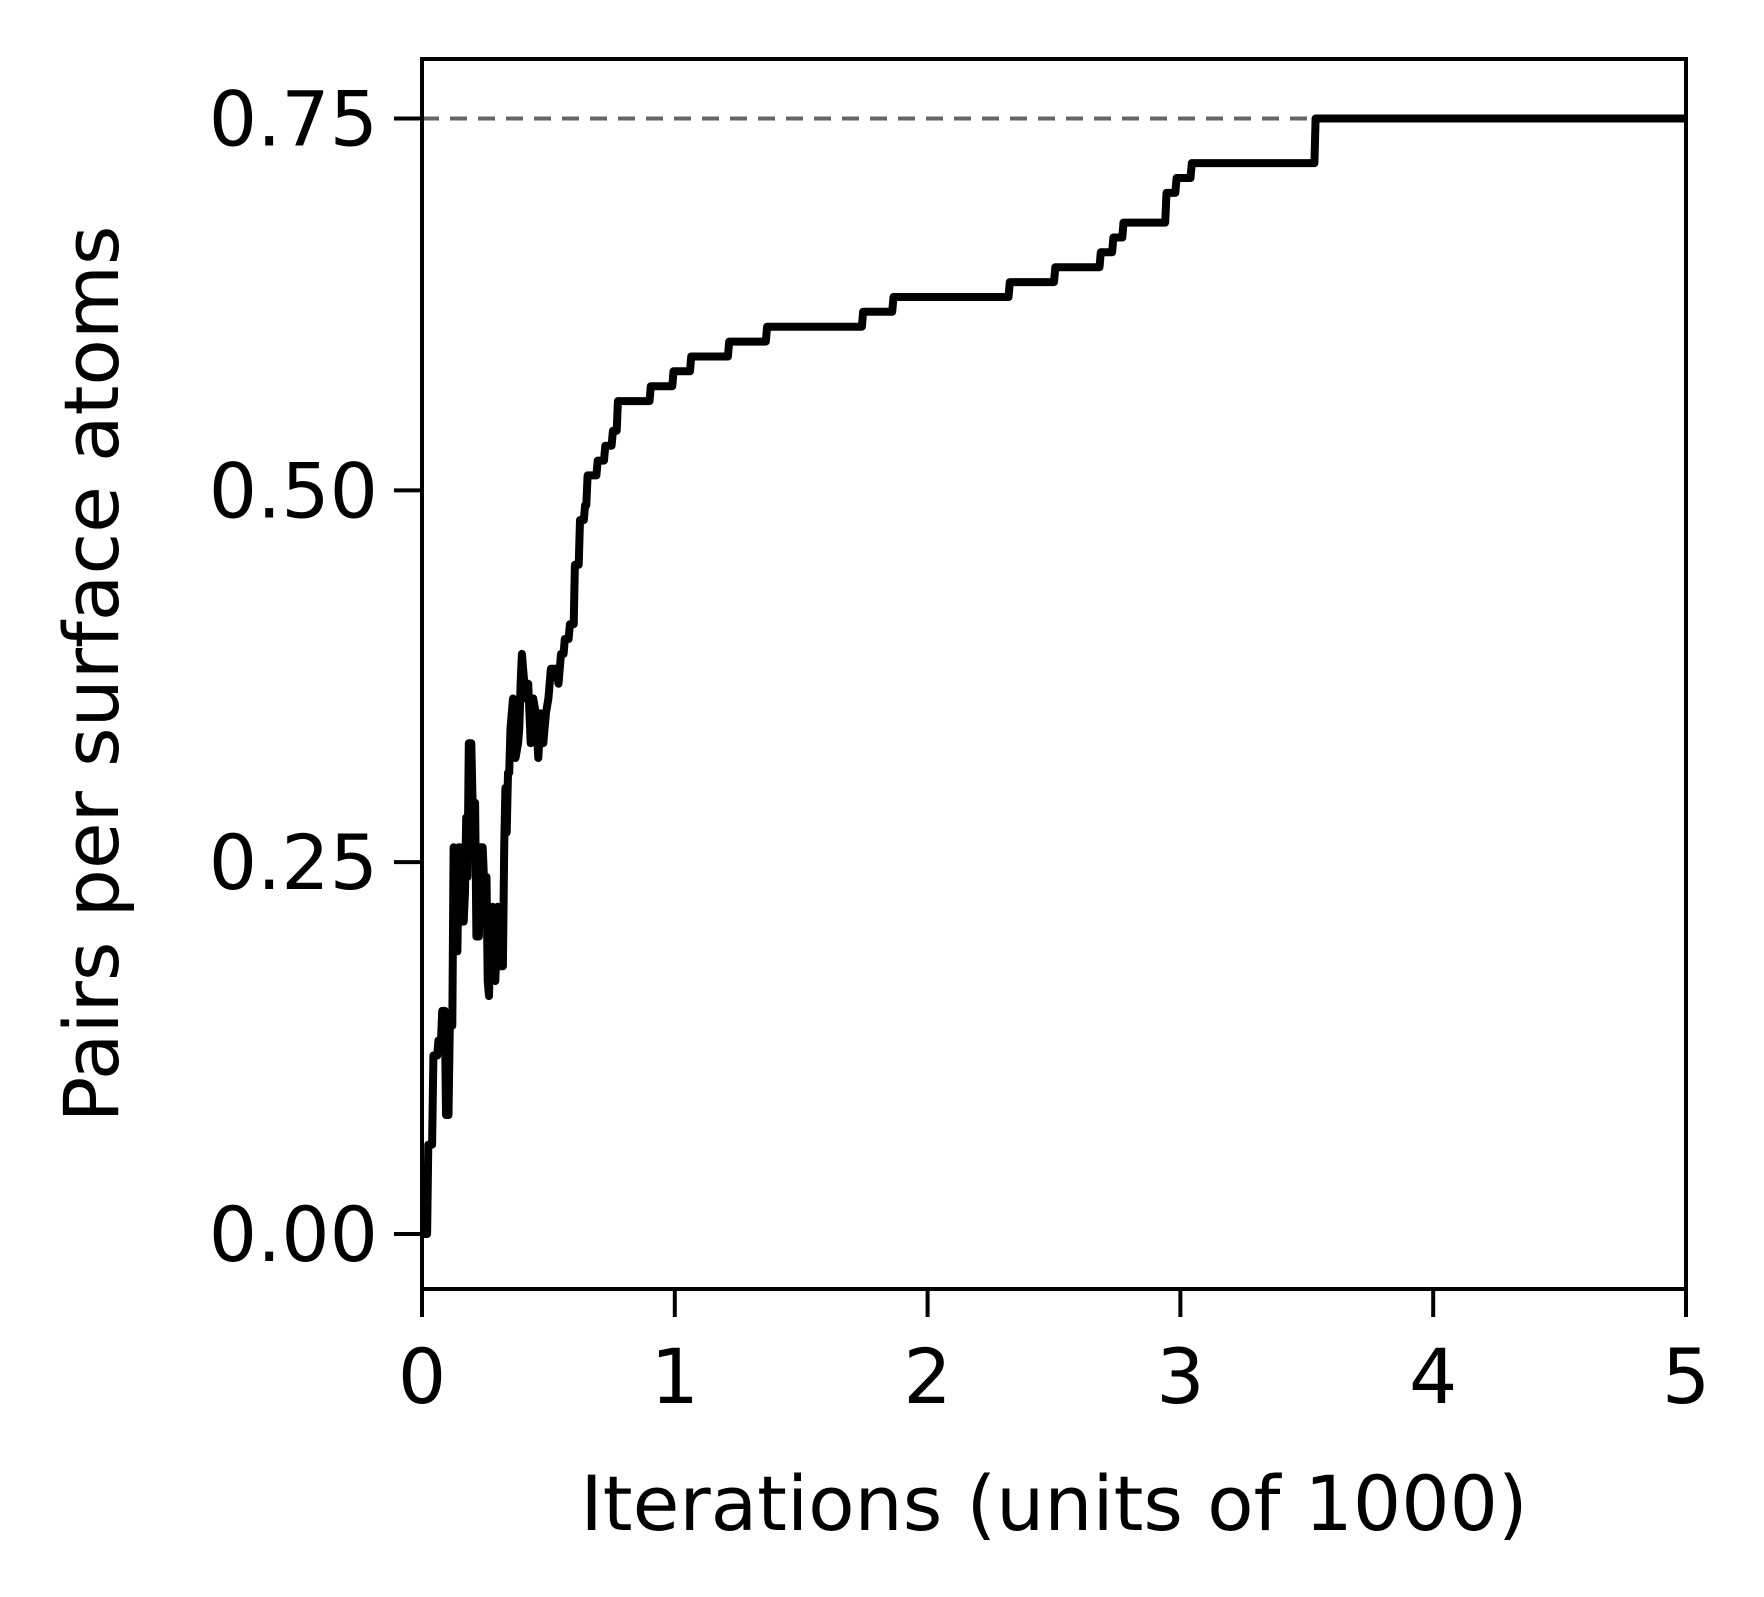 This screenshot has width=1764, height=1597. I want to click on x-tick-label: 1, so click(675, 1376).